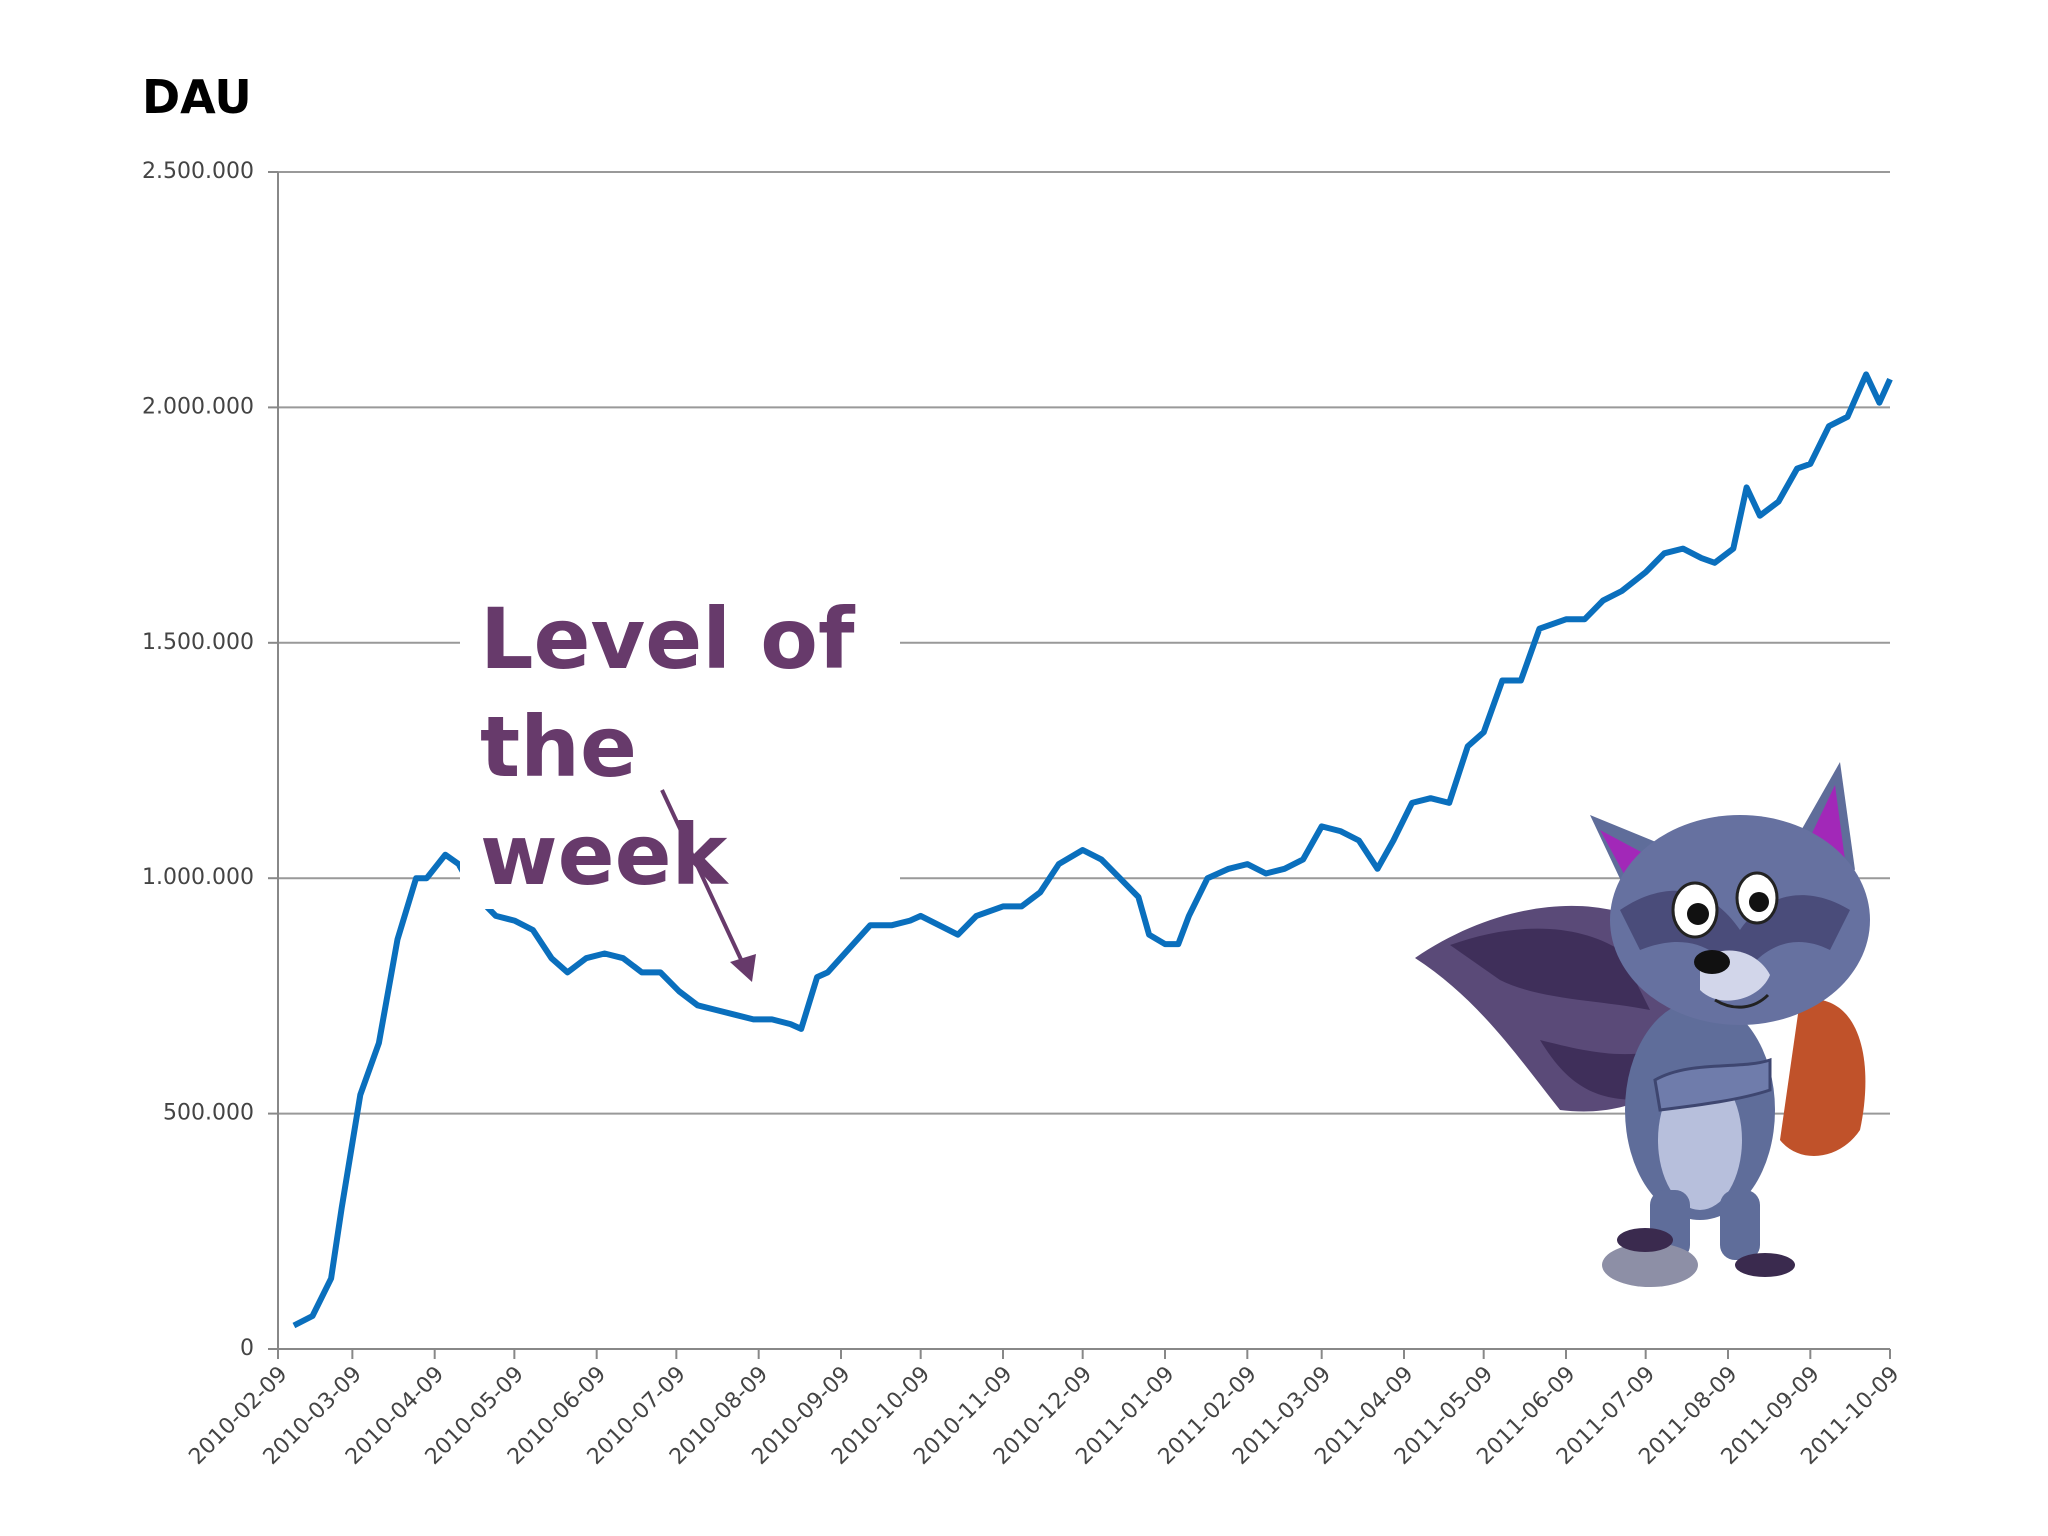  What do you see at coordinates (198, 406) in the screenshot?
I see `y-tick-label: 2.000.000` at bounding box center [198, 406].